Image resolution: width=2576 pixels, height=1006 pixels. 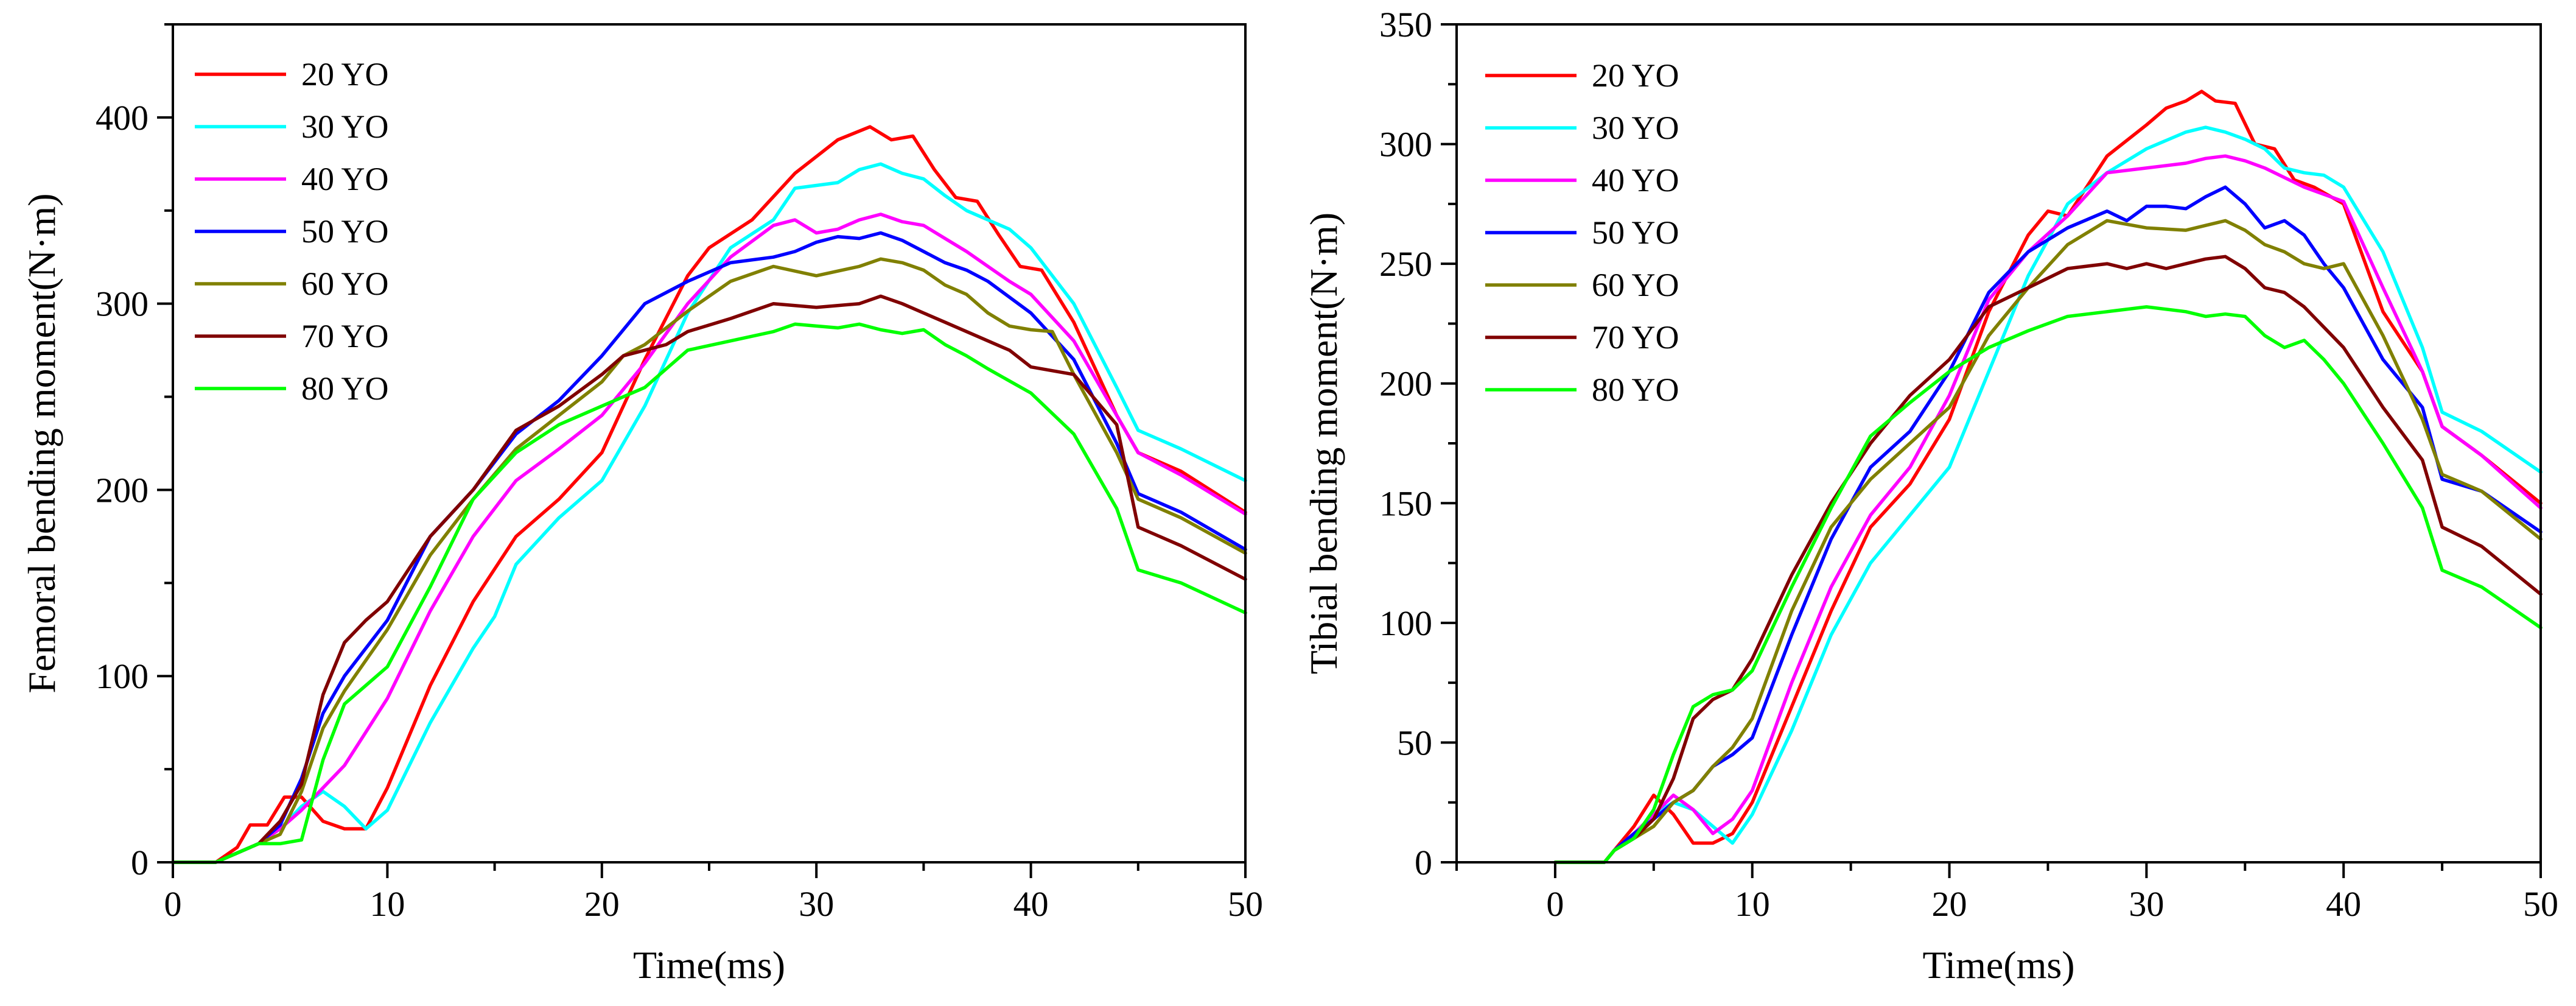 What do you see at coordinates (123, 118) in the screenshot?
I see `y-tick-label: 400` at bounding box center [123, 118].